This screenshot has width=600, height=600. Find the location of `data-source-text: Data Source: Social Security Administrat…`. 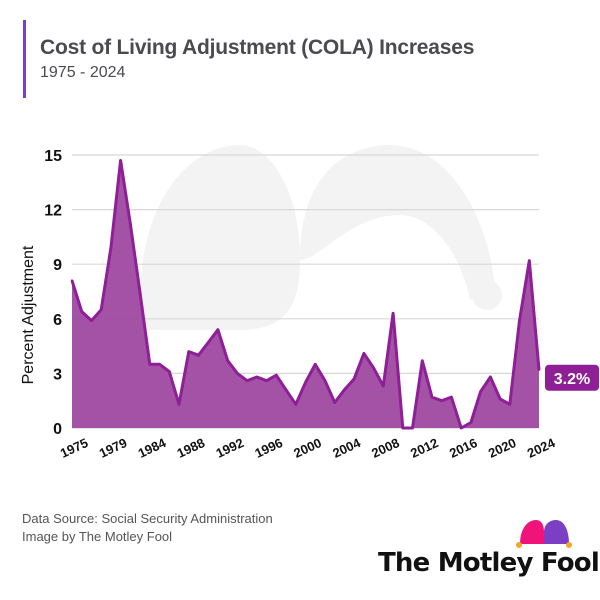

data-source-text: Data Source: Social Security Administrat… is located at coordinates (147, 518).